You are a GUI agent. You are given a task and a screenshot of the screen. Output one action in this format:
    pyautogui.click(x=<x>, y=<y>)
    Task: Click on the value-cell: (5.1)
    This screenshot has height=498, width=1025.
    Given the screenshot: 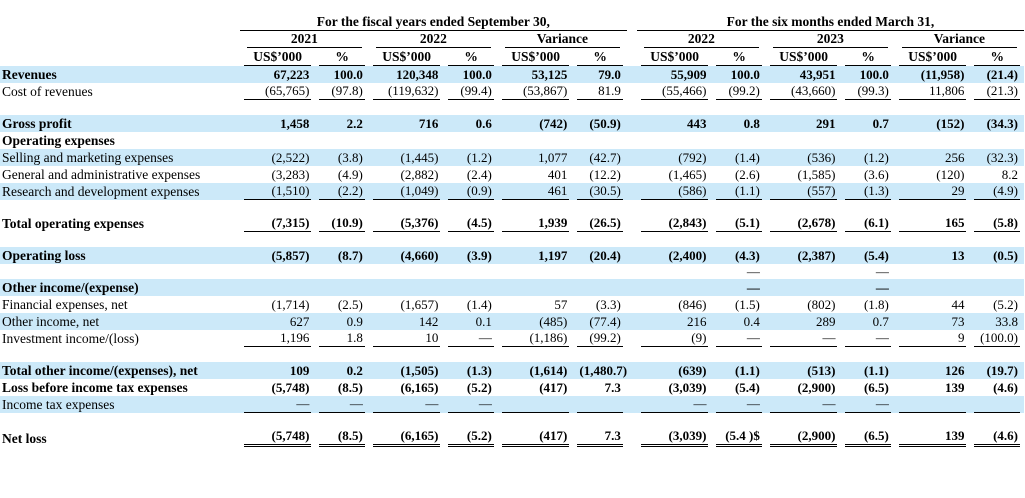 What is the action you would take?
    pyautogui.click(x=738, y=223)
    